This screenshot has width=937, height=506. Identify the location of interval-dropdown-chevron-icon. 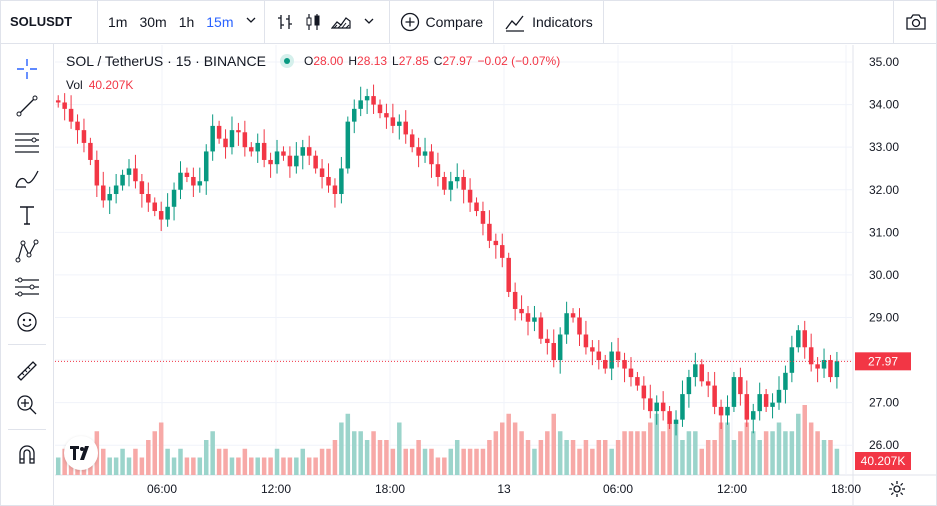
(250, 21).